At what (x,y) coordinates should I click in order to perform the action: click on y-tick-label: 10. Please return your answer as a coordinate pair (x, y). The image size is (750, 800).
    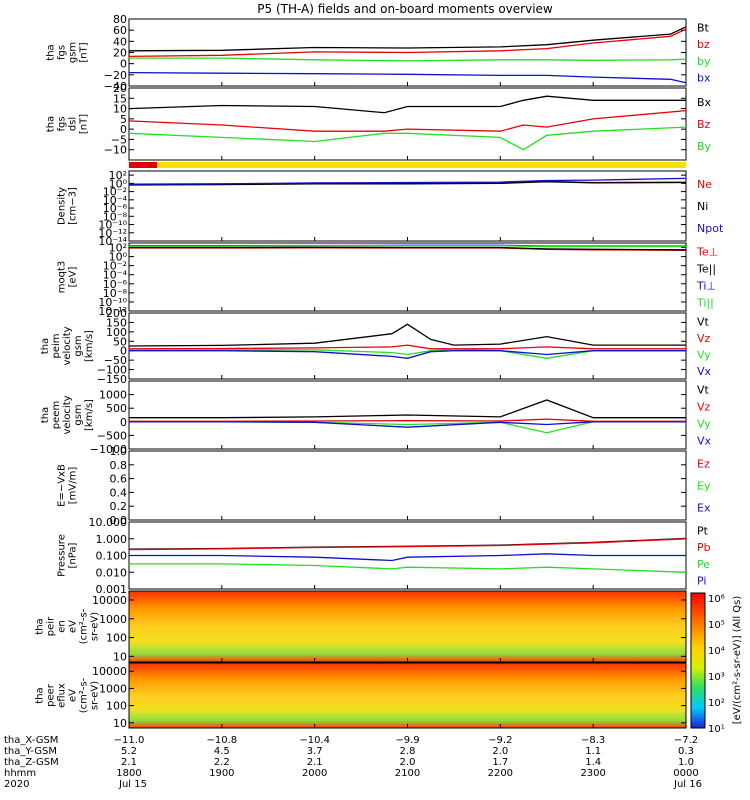
    Looking at the image, I should click on (120, 109).